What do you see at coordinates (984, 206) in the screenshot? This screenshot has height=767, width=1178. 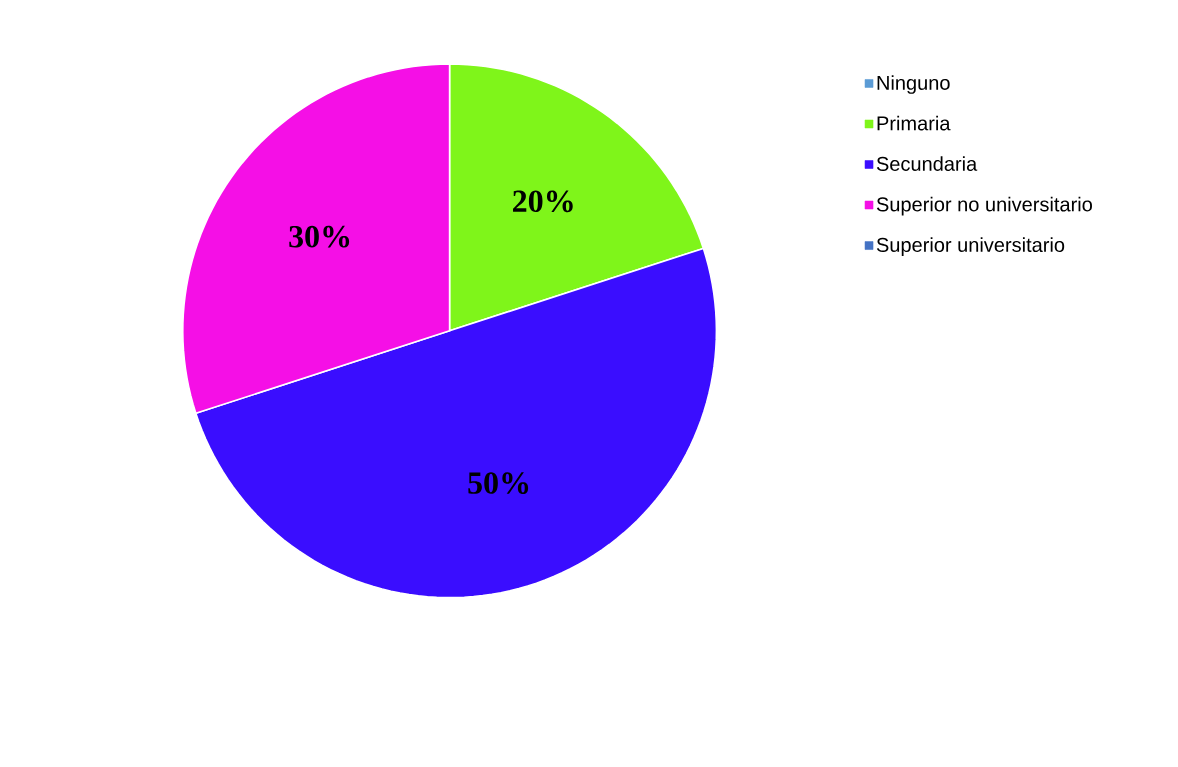 I see `legend-label: Superior no universitario` at bounding box center [984, 206].